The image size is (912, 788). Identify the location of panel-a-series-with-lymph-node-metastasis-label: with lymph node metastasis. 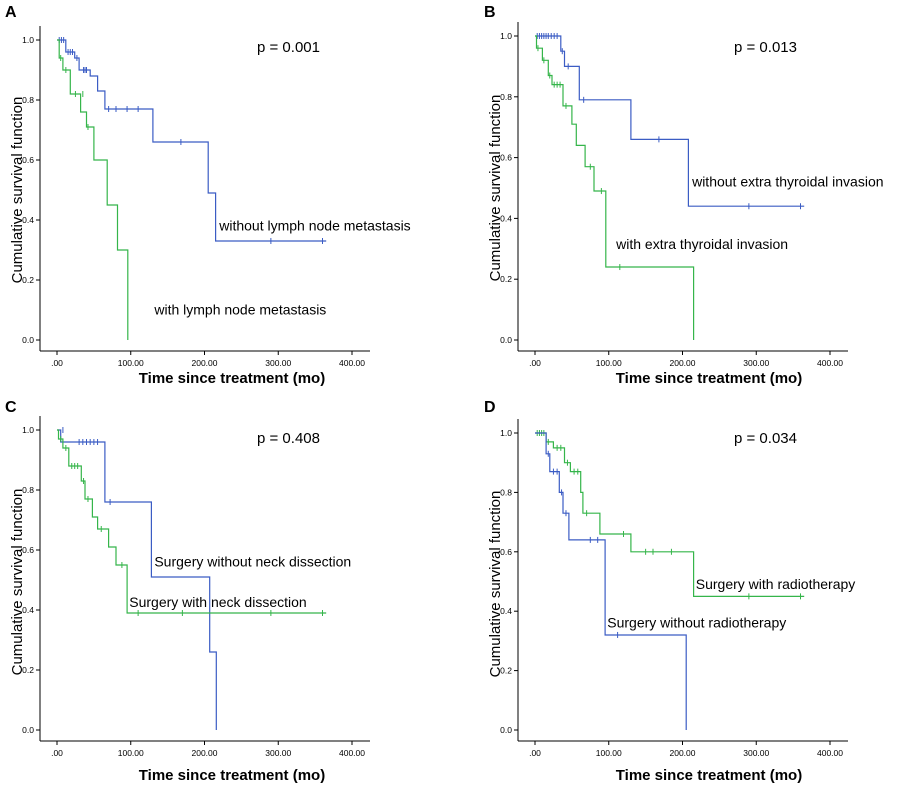
(239, 310).